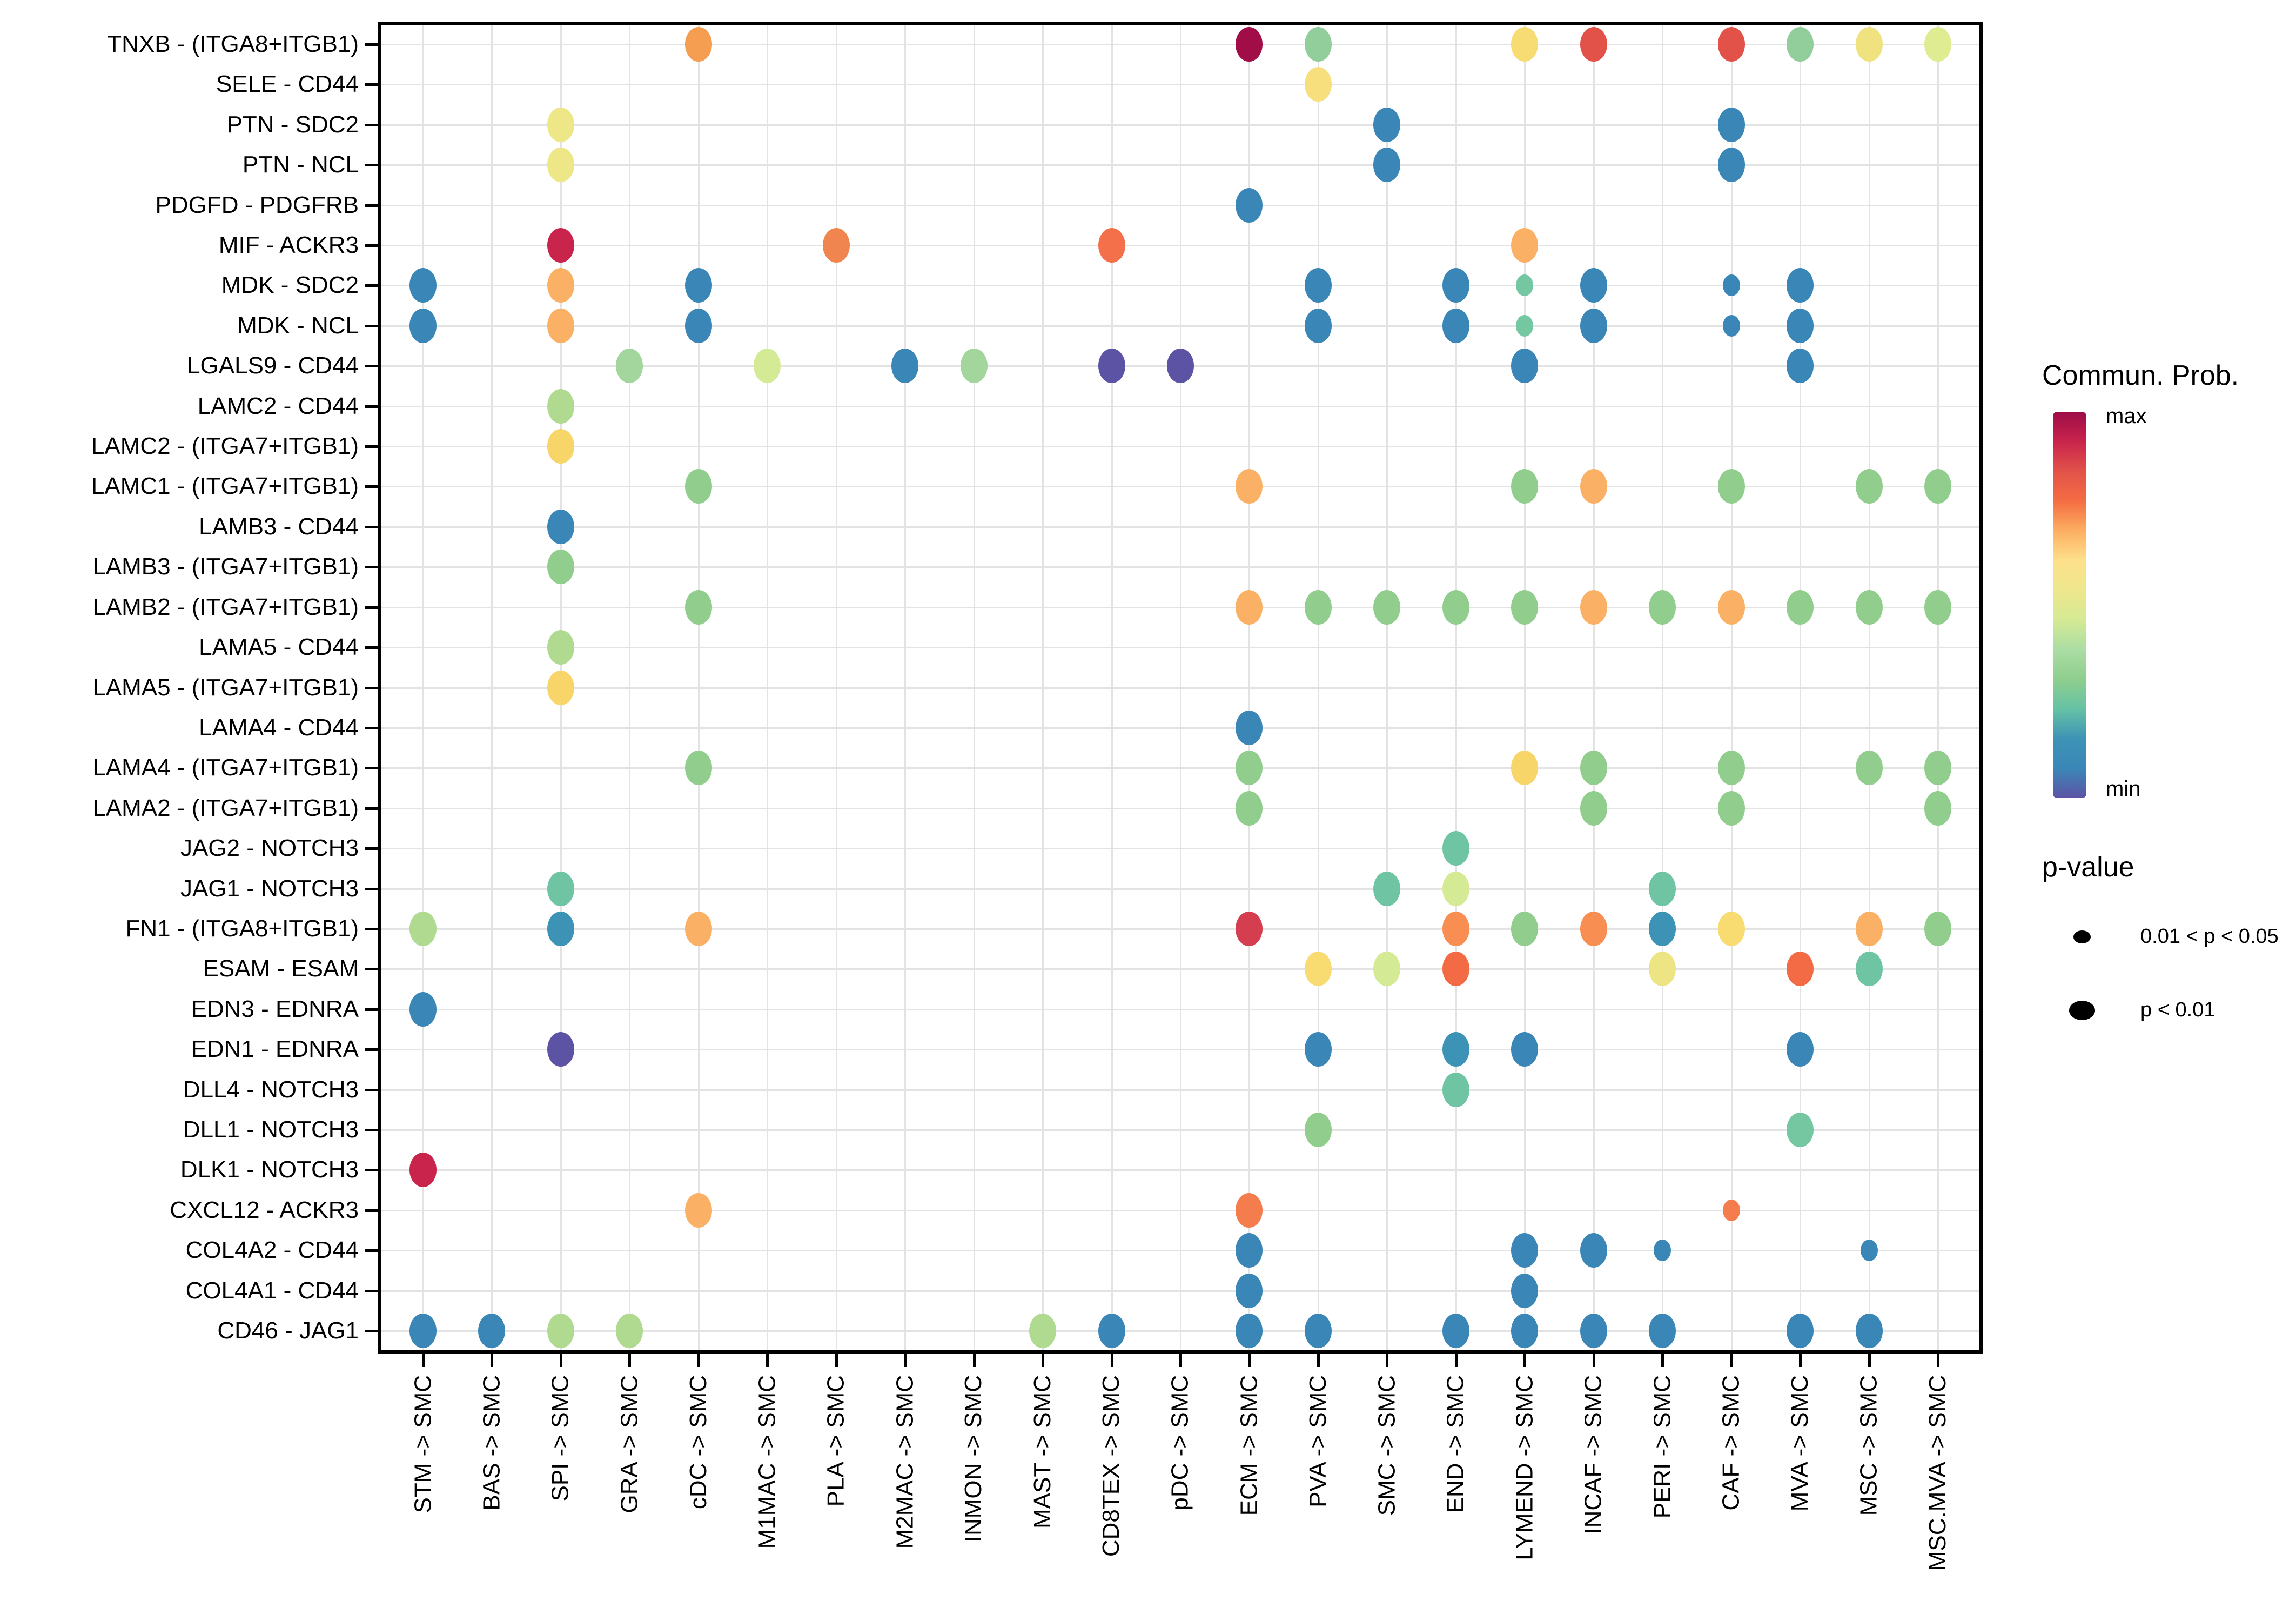  What do you see at coordinates (1937, 1473) in the screenshot?
I see `x-axis-label: MSC.MVA -> SMC` at bounding box center [1937, 1473].